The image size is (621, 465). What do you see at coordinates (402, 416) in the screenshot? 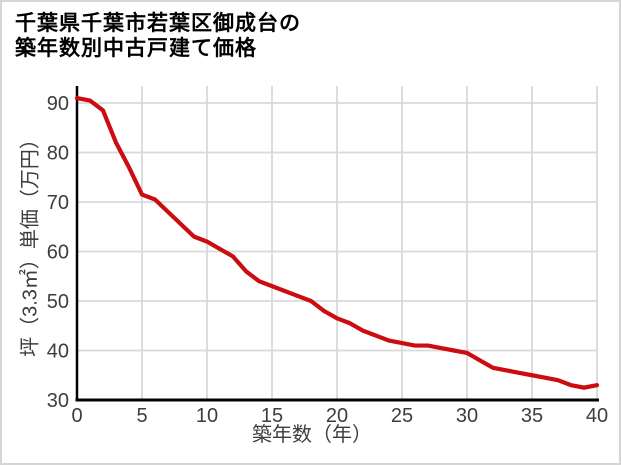
I see `x-tick-label-25: 25` at bounding box center [402, 416].